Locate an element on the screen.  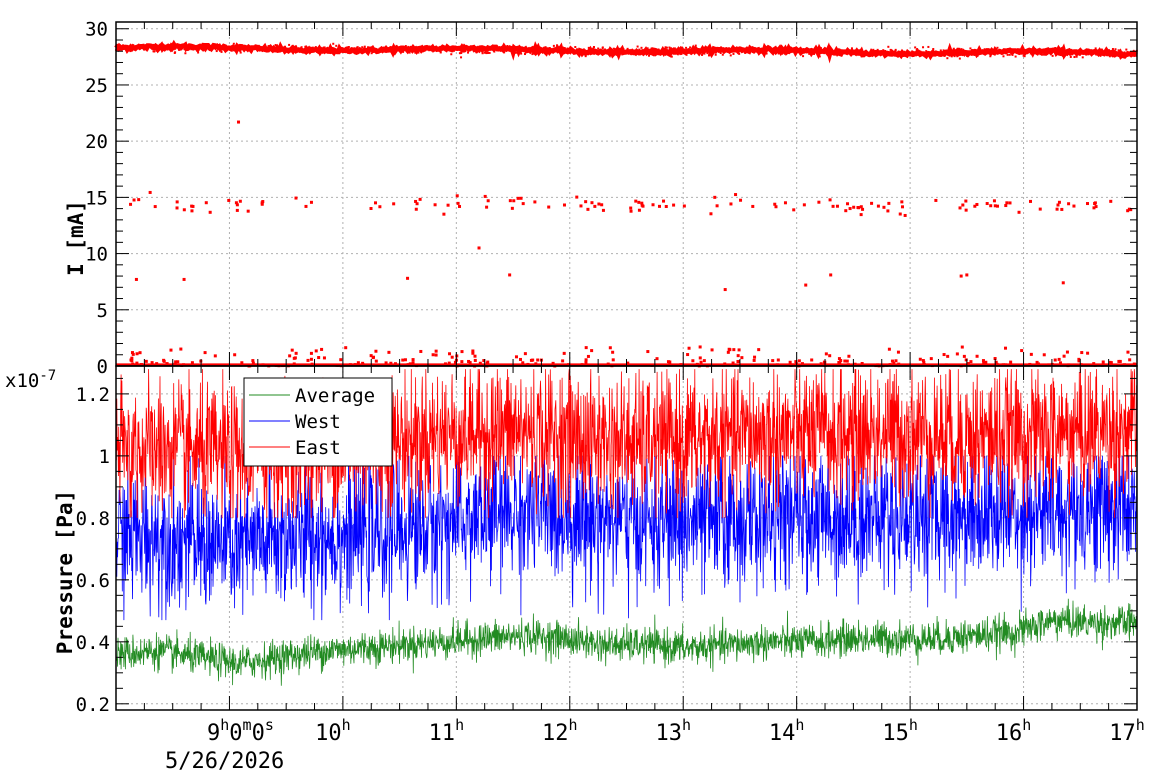
time-label-15h: 15h is located at coordinates (900, 731).